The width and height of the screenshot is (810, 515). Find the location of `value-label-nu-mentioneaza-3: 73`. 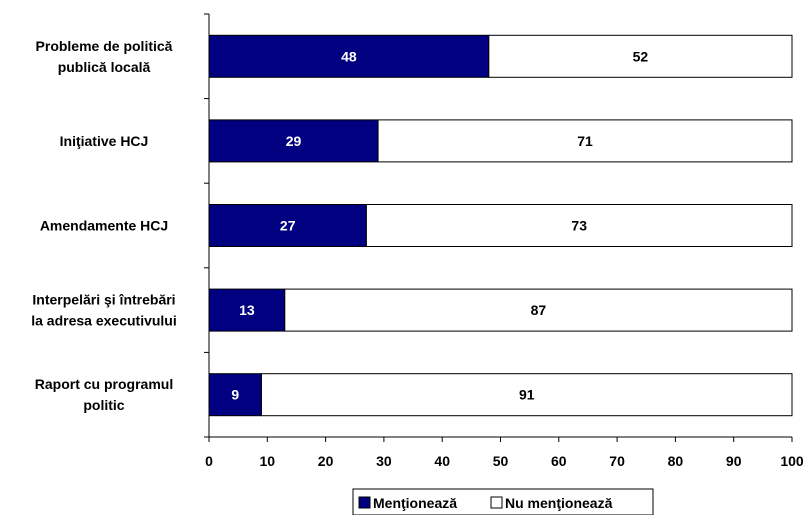

value-label-nu-mentioneaza-3: 73 is located at coordinates (579, 226).